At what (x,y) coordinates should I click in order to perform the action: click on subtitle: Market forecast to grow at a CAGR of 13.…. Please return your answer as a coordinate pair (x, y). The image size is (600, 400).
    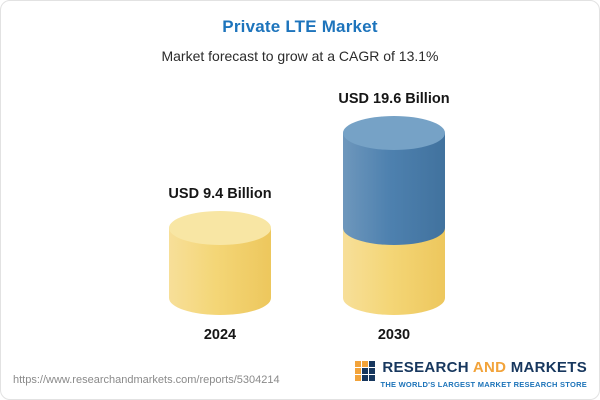
    Looking at the image, I should click on (300, 56).